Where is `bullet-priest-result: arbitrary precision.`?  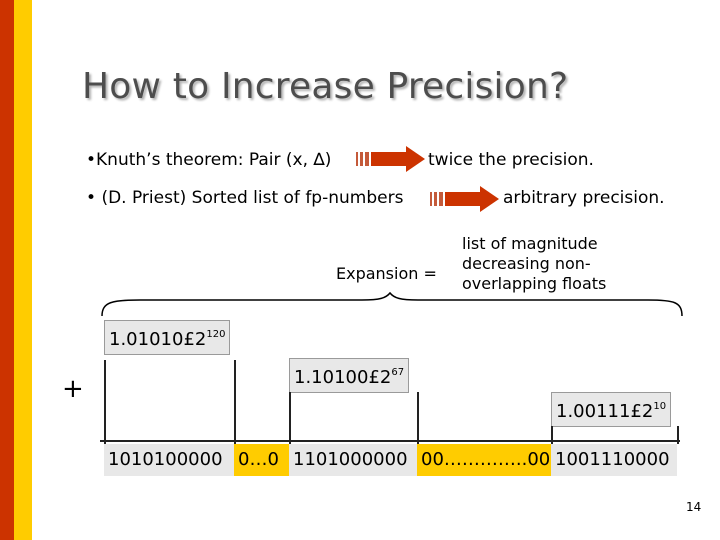 bullet-priest-result: arbitrary precision. is located at coordinates (584, 198).